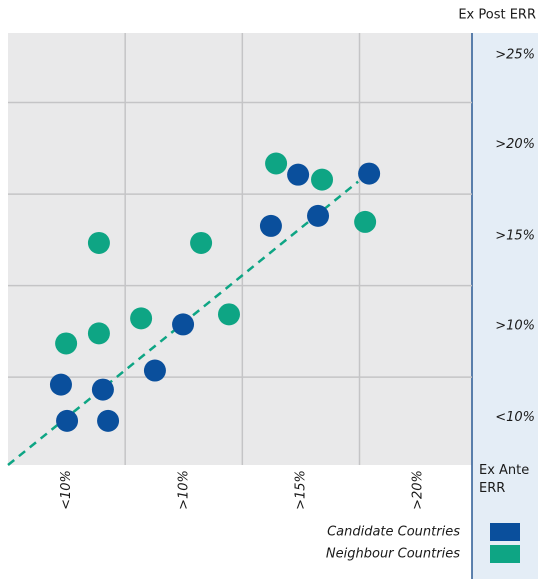 The height and width of the screenshot is (579, 538). I want to click on y-axis-title: Ex Post ERR, so click(497, 15).